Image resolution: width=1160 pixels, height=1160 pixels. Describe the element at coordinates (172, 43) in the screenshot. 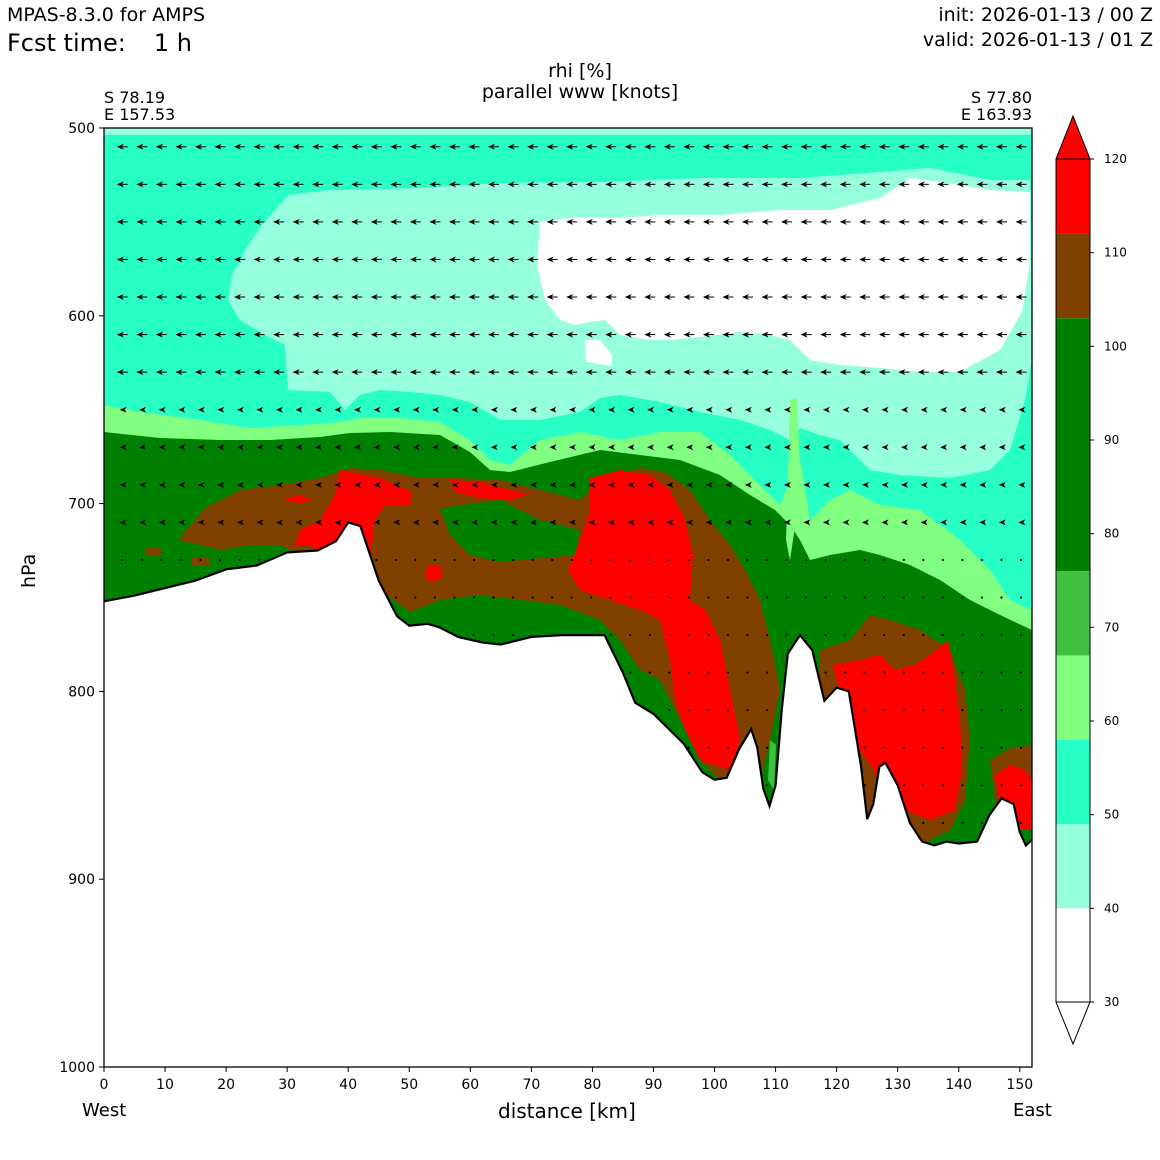

I see `fcst-value: 1 h` at that location.